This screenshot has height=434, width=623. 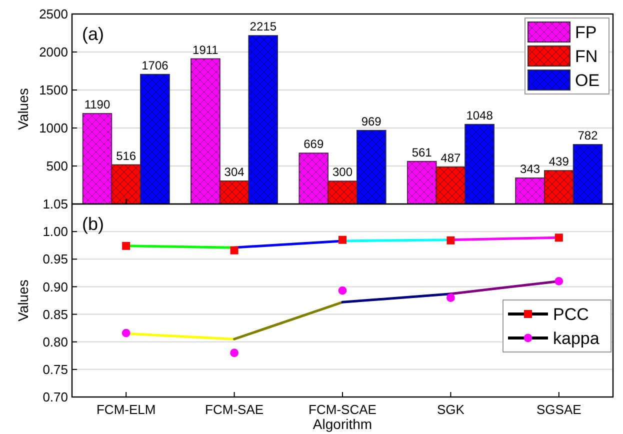 What do you see at coordinates (571, 314) in the screenshot?
I see `legend-label: PCC` at bounding box center [571, 314].